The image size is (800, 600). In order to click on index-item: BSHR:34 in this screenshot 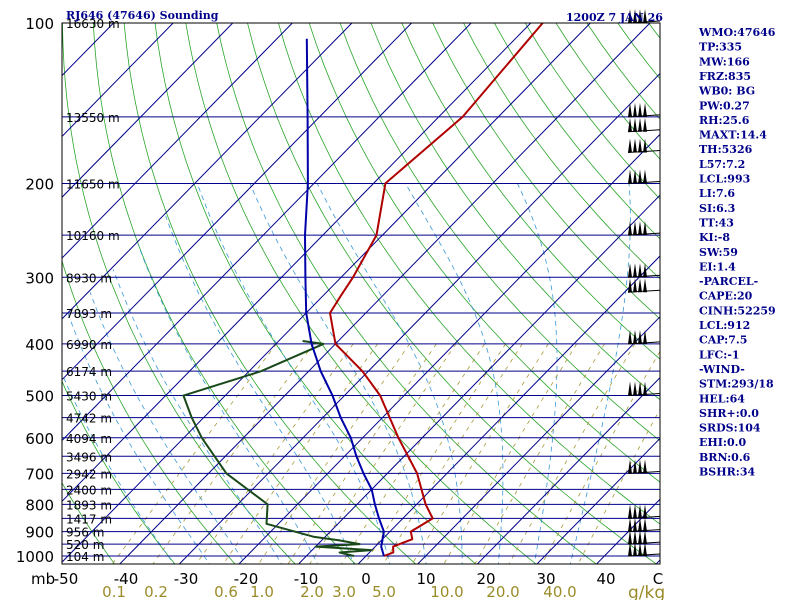, I will do `click(727, 472)`.